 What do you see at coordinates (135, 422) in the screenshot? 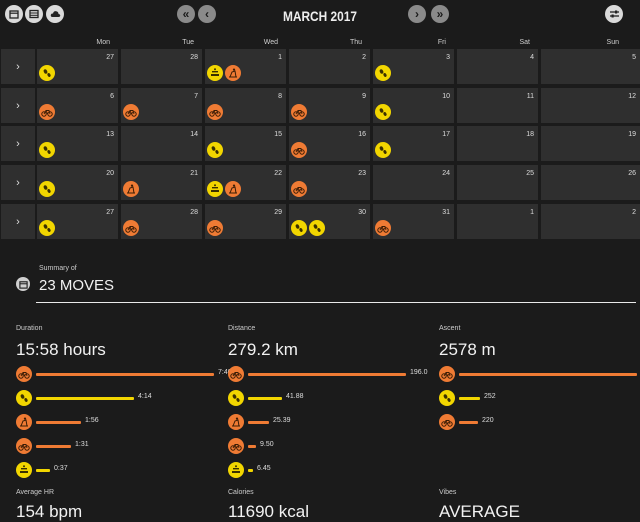
I see `duration-breakdown-row: 1:56` at bounding box center [135, 422].